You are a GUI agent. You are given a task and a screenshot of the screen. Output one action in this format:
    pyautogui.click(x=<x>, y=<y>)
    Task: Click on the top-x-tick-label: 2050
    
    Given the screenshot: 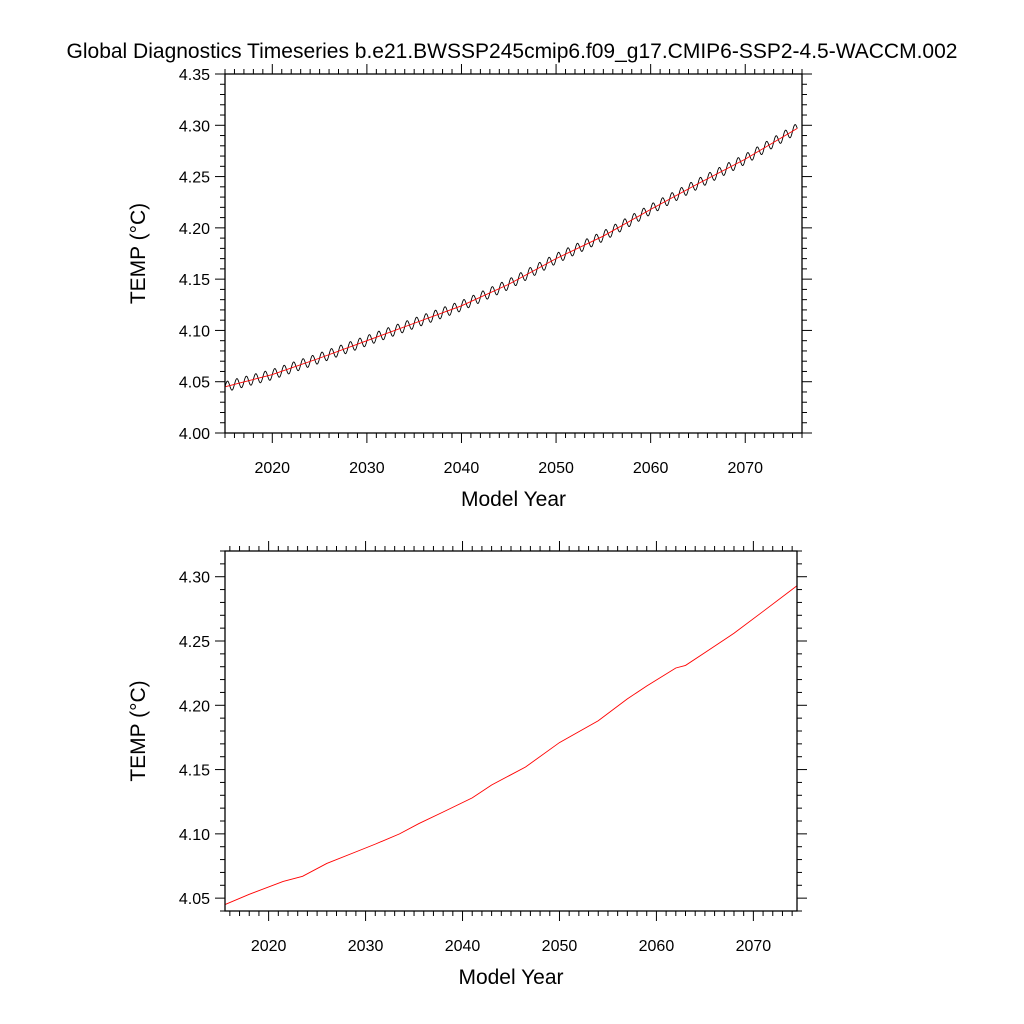 What is the action you would take?
    pyautogui.click(x=556, y=468)
    